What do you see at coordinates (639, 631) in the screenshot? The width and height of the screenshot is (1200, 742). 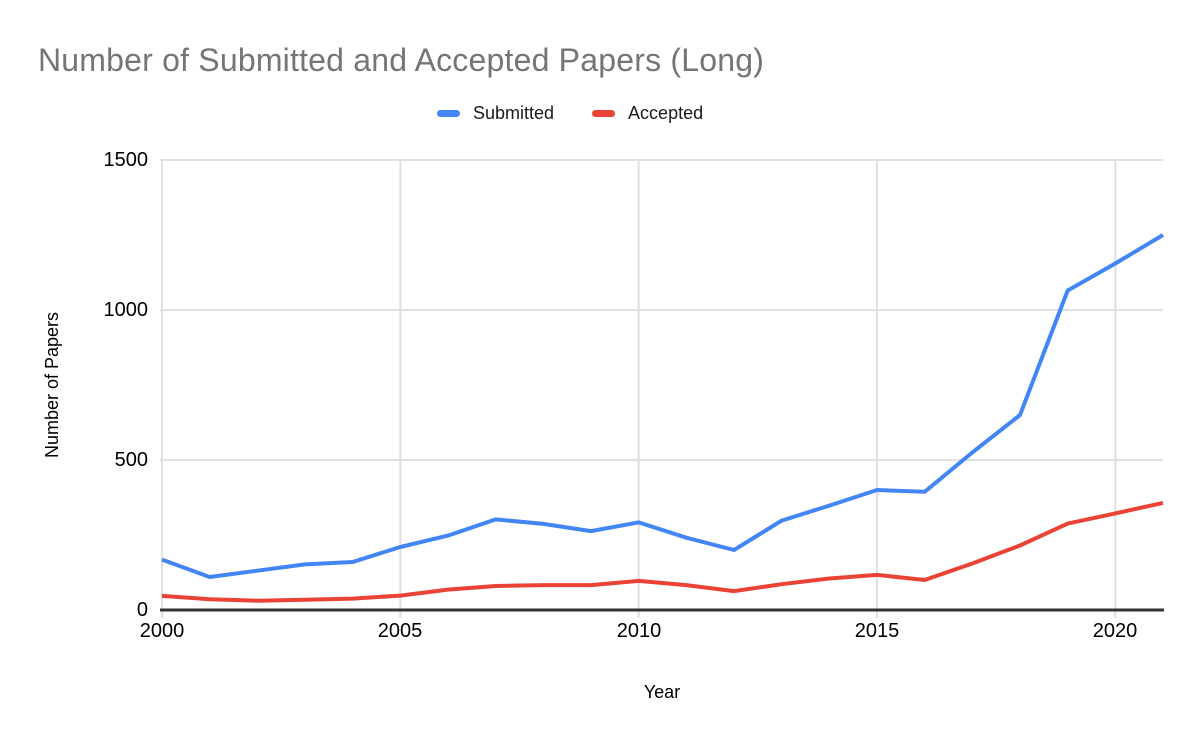 I see `x-tick-2010: 2010` at bounding box center [639, 631].